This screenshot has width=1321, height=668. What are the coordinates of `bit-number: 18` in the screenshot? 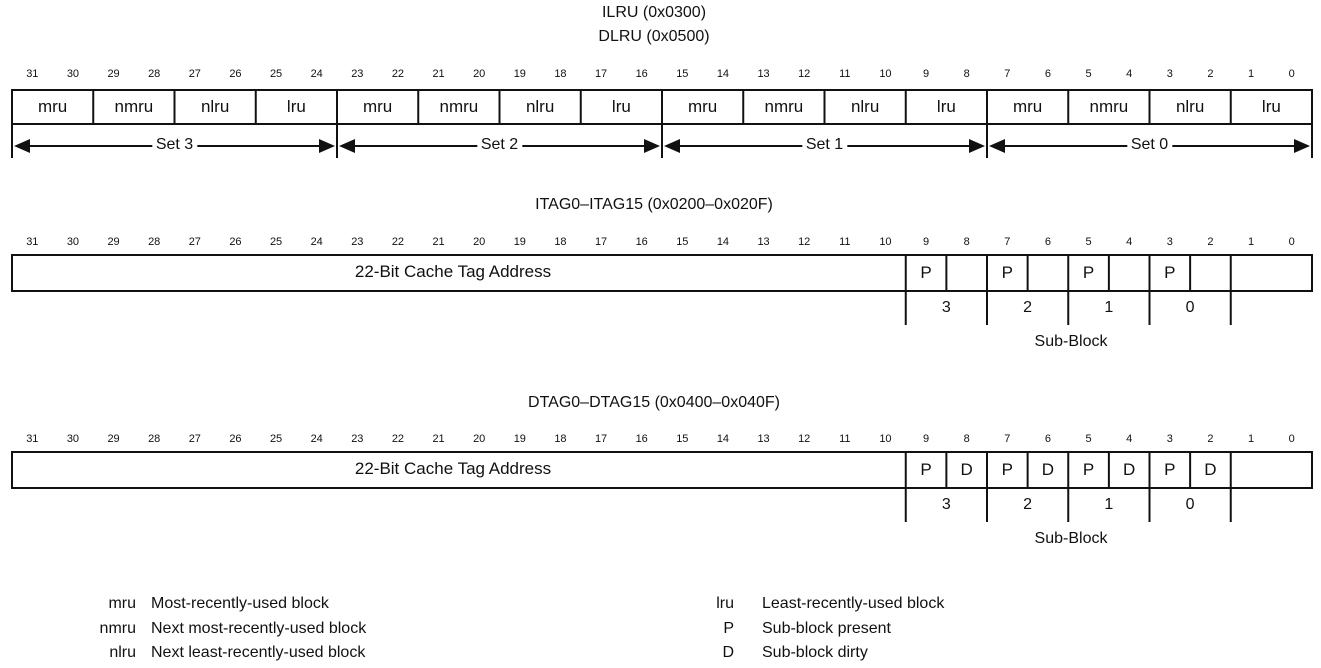 It's located at (560, 439).